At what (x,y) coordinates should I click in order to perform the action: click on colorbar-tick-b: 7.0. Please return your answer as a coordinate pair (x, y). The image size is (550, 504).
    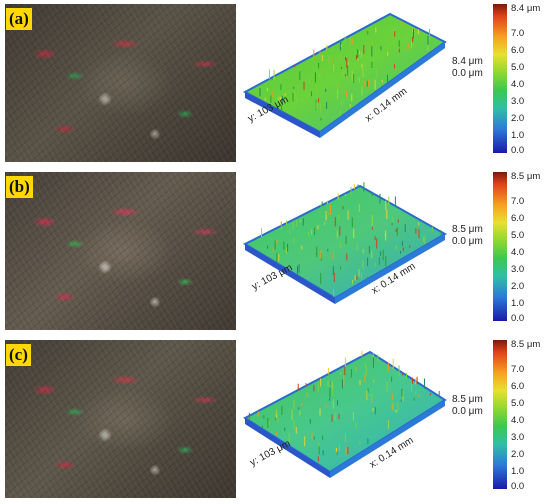
    Looking at the image, I should click on (518, 201).